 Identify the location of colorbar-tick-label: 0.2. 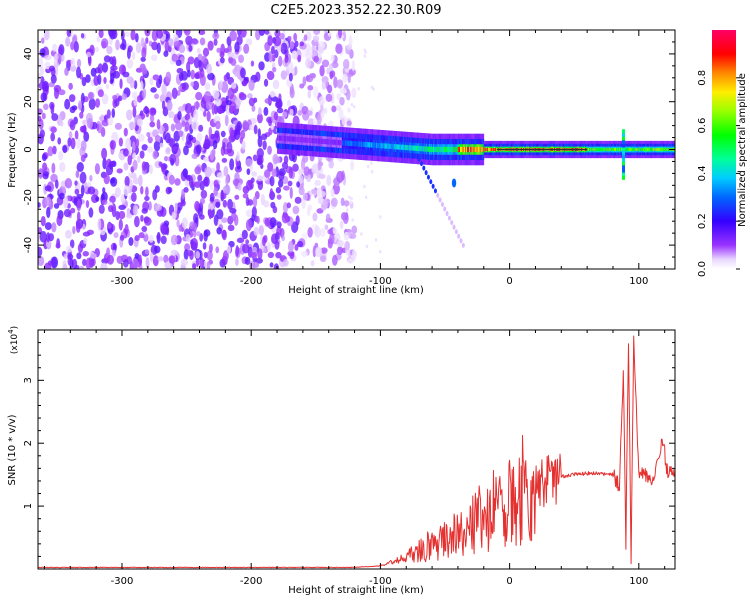
(702, 221).